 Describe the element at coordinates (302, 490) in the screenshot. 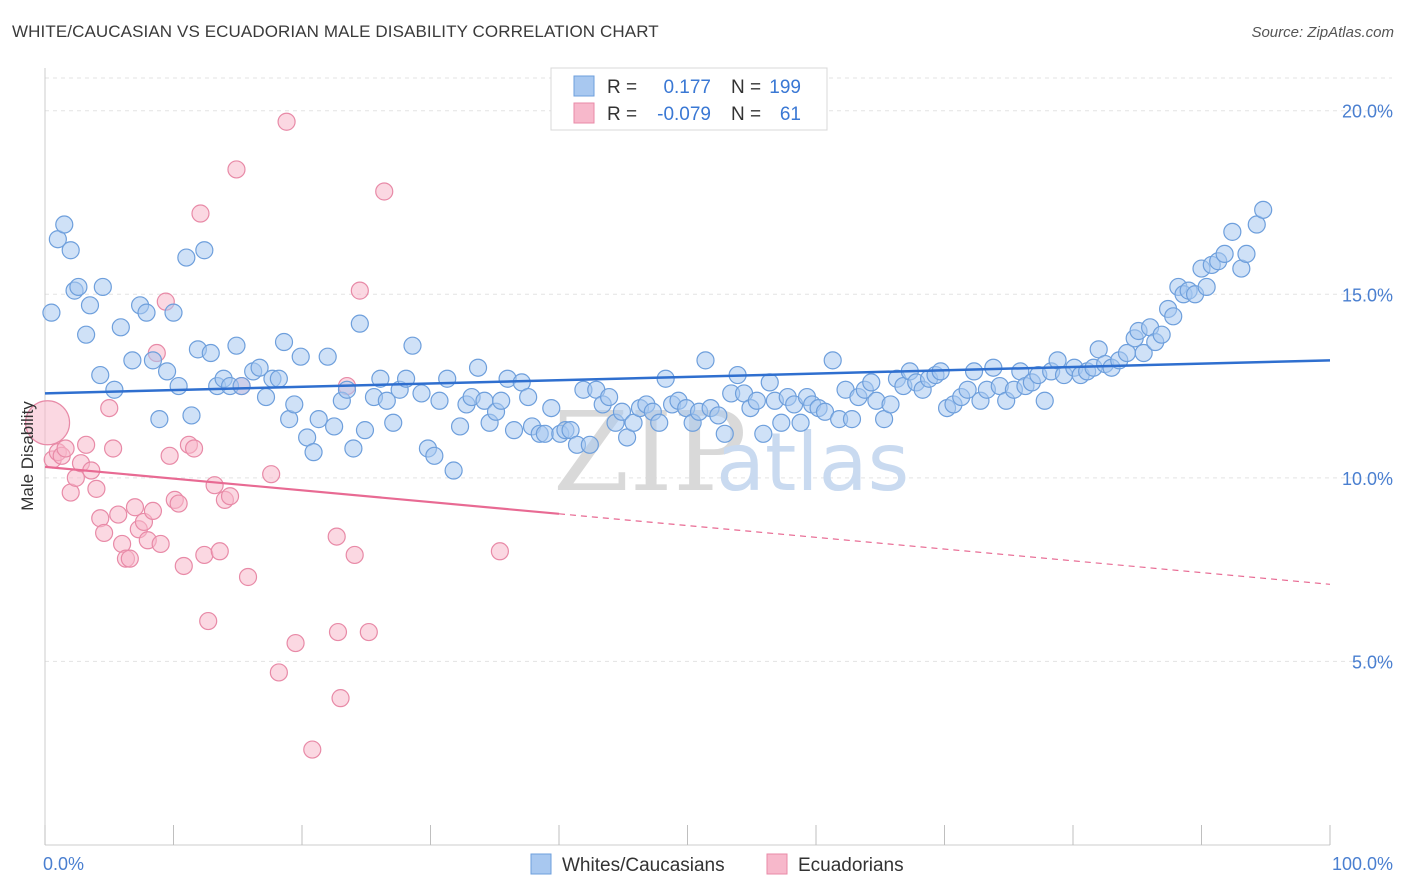

I see `ecuadorians-trend-line` at that location.